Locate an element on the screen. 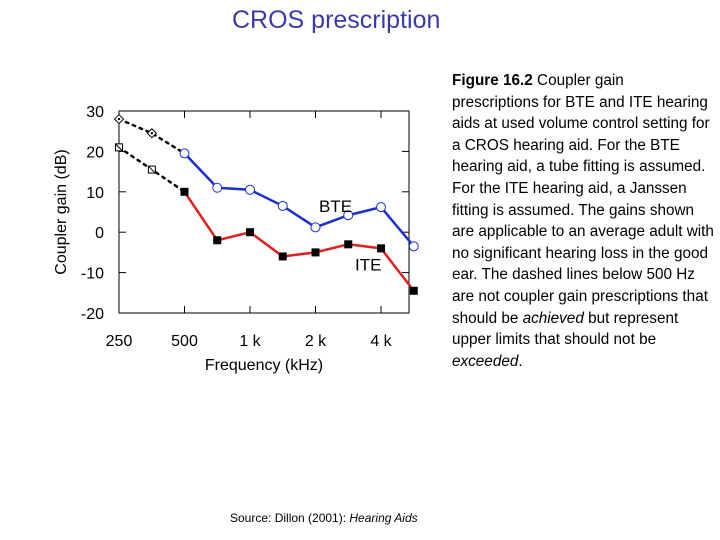 The width and height of the screenshot is (720, 540). y-tick-label: 20 is located at coordinates (95, 152).